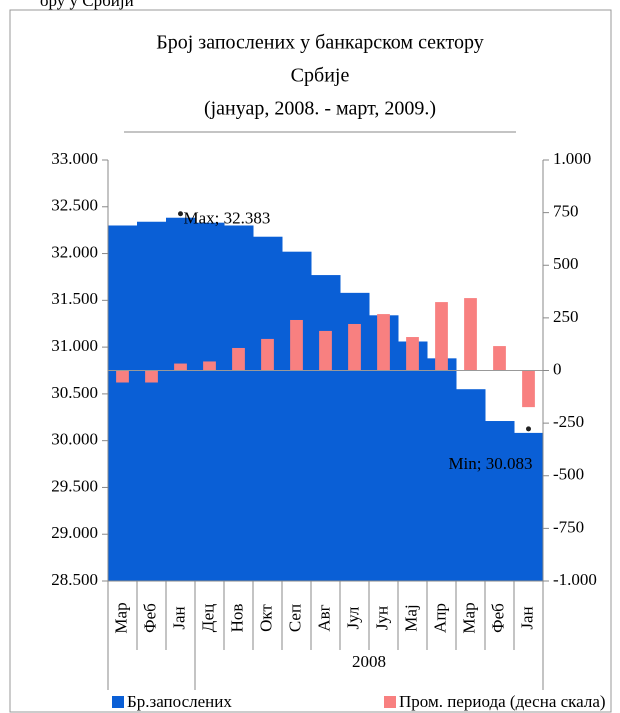 Image resolution: width=620 pixels, height=713 pixels. I want to click on y-tick-label: 33.000, so click(74, 158).